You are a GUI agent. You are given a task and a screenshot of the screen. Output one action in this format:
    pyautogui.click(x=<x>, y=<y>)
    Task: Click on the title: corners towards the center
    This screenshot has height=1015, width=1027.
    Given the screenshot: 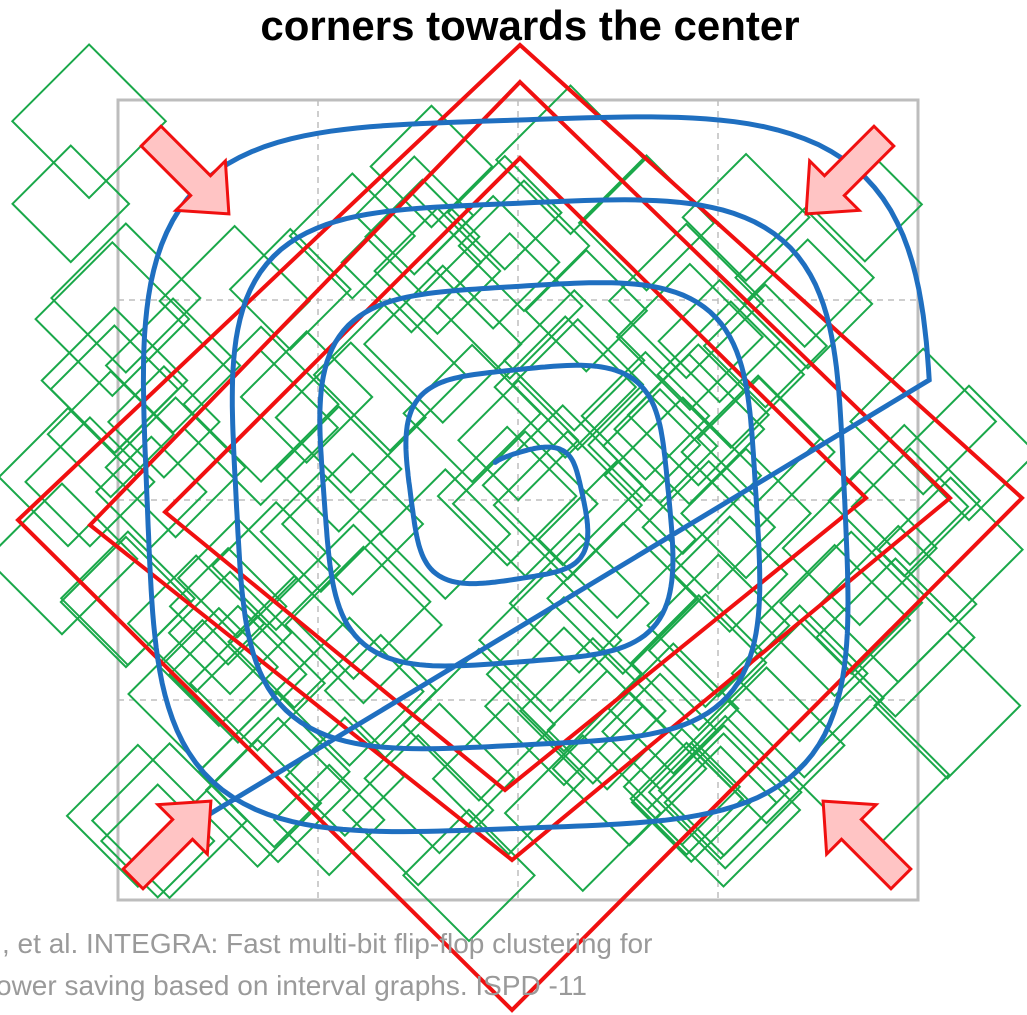 What is the action you would take?
    pyautogui.click(x=529, y=25)
    